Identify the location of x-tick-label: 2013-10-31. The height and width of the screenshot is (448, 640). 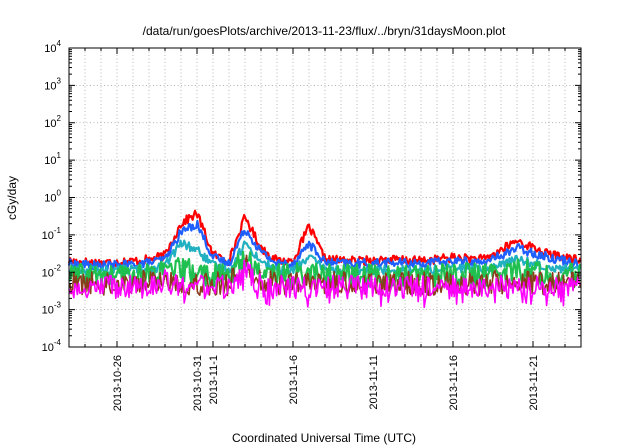
(198, 383).